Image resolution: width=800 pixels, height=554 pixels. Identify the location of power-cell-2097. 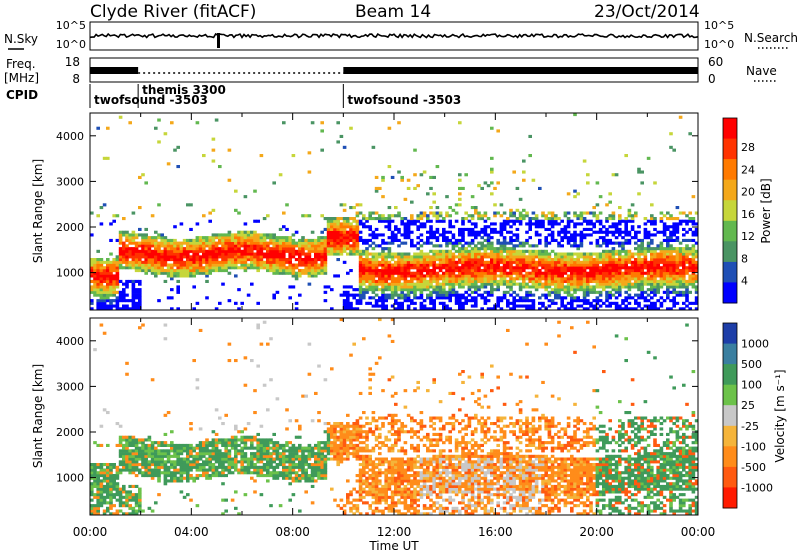
(450, 281).